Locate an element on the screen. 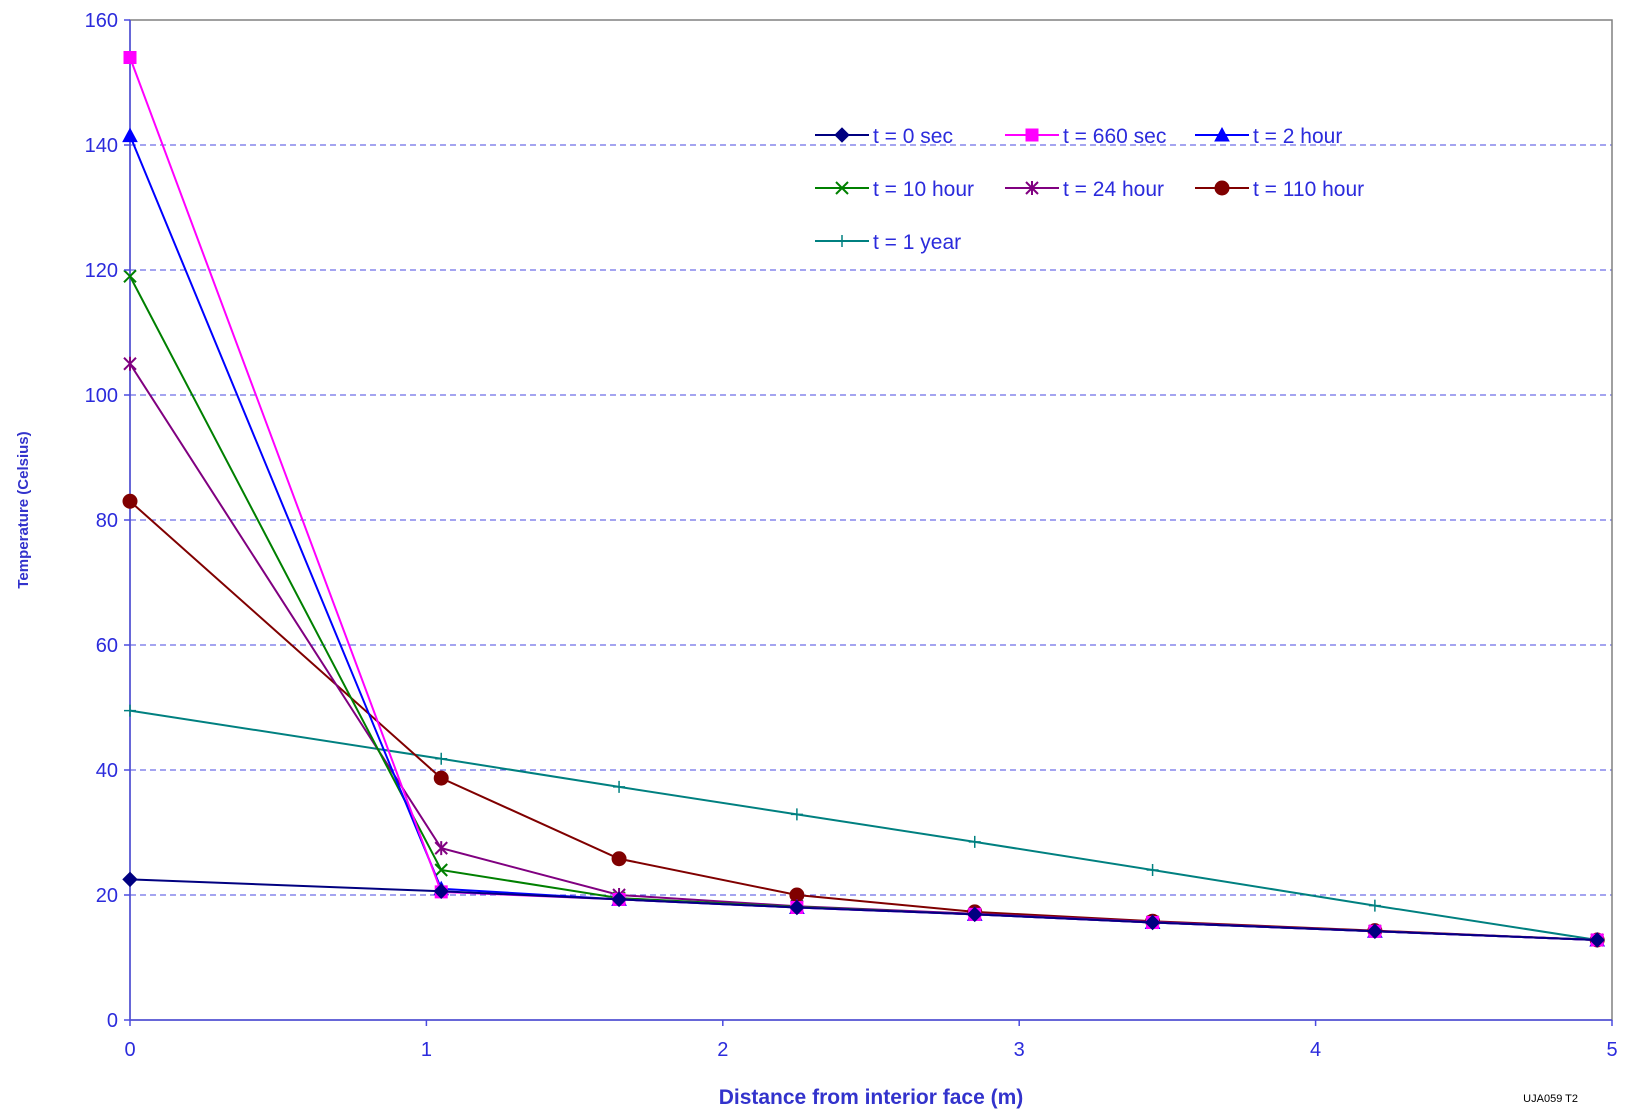  x-tick-label-4: 4 is located at coordinates (1315, 1050).